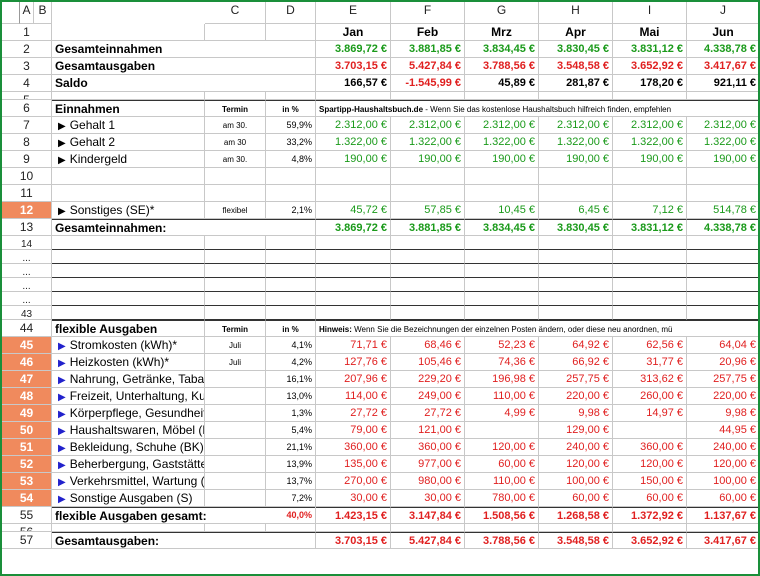  Describe the element at coordinates (291, 345) in the screenshot. I see `percent-cell: 4,1%` at that location.